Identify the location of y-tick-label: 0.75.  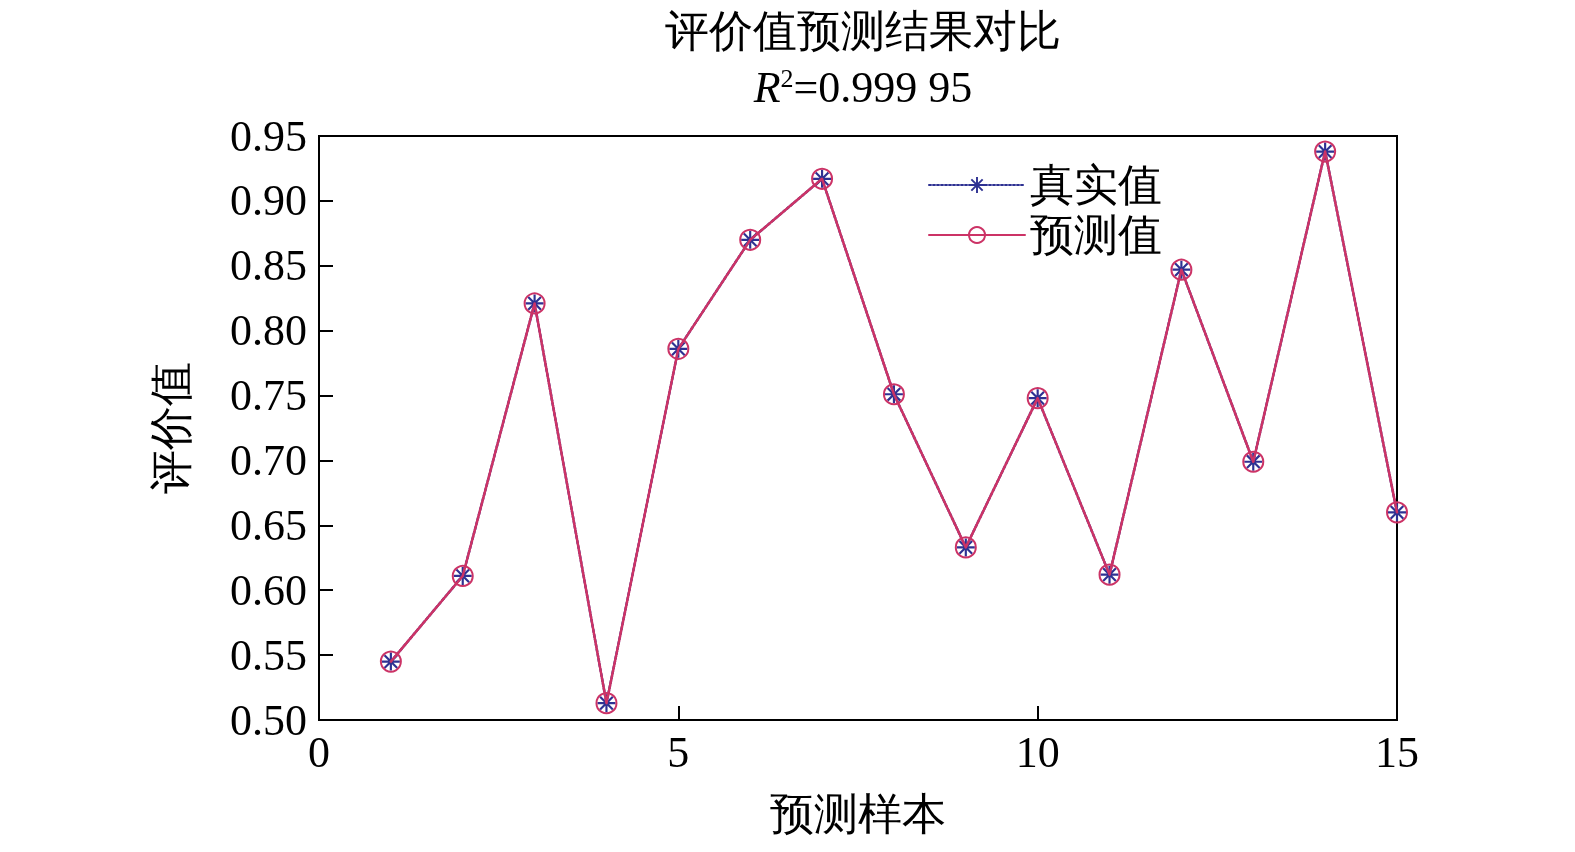
(268, 396).